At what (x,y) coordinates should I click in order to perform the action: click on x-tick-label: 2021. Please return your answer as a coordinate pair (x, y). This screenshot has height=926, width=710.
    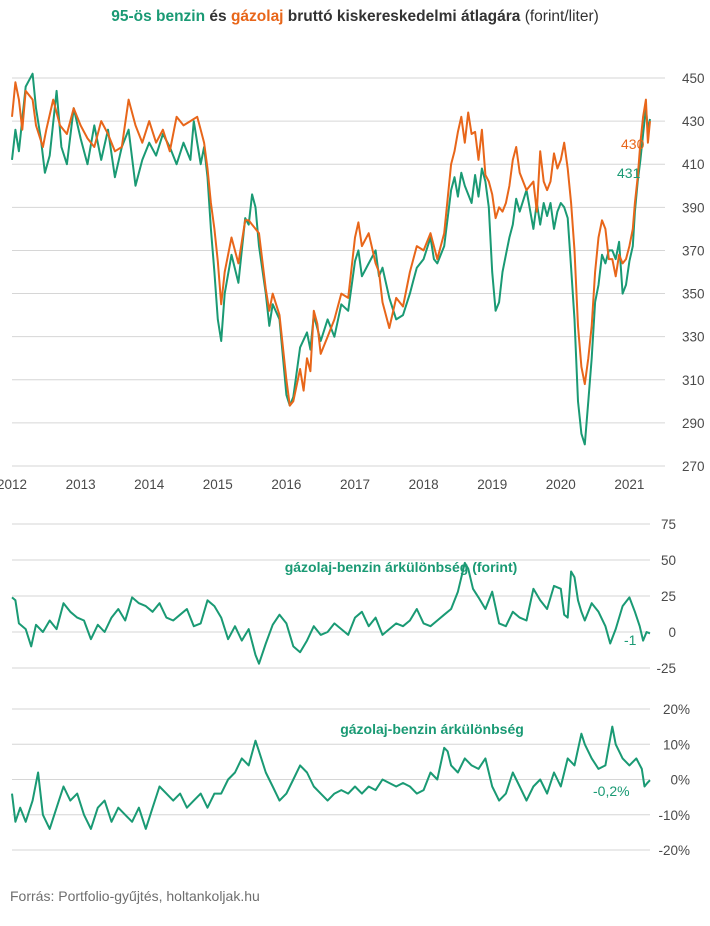
    Looking at the image, I should click on (629, 484).